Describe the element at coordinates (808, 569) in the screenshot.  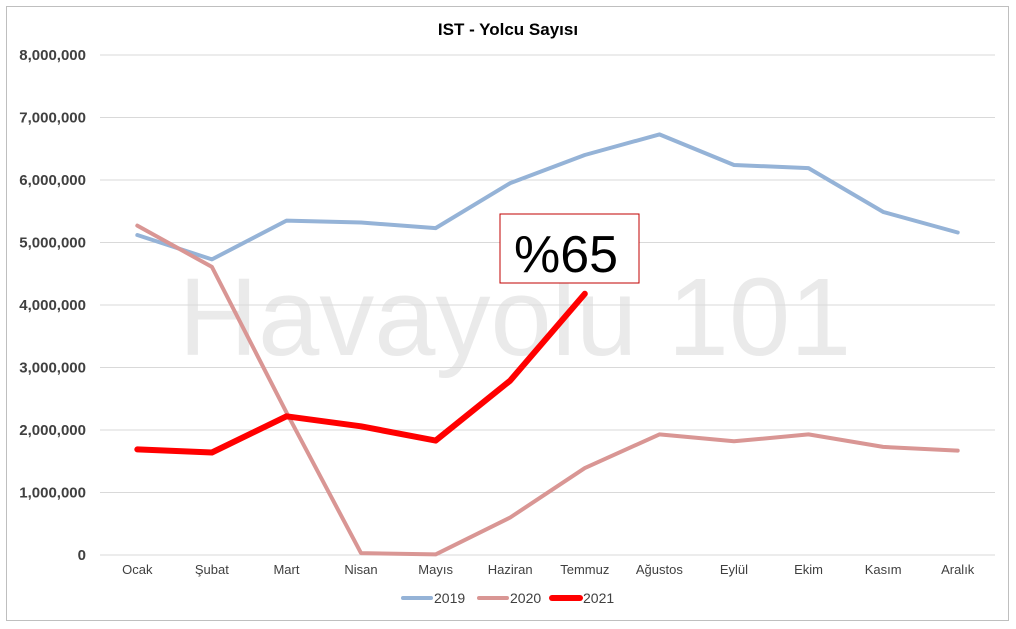
I see `x-tick-label: Ekim` at that location.